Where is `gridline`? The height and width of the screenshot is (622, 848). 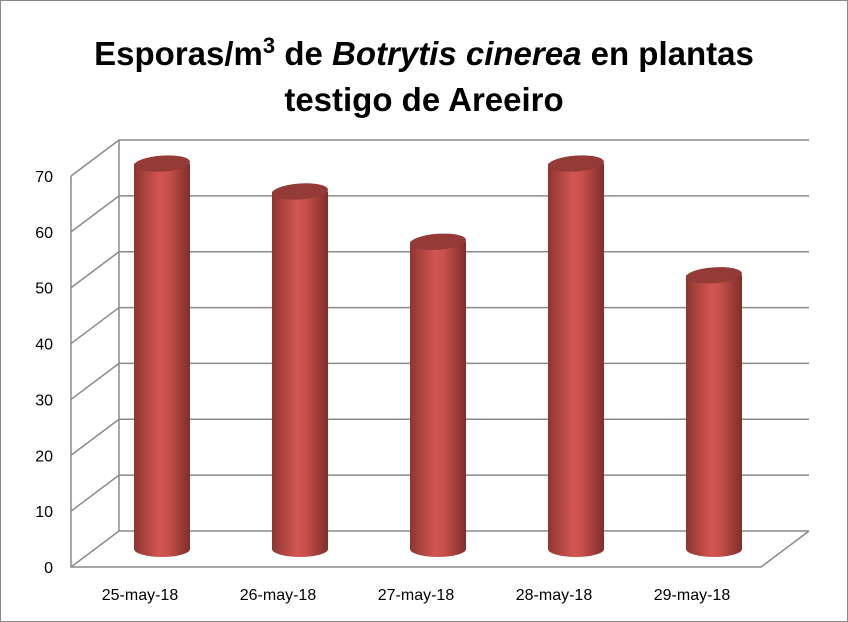
gridline is located at coordinates (439, 158).